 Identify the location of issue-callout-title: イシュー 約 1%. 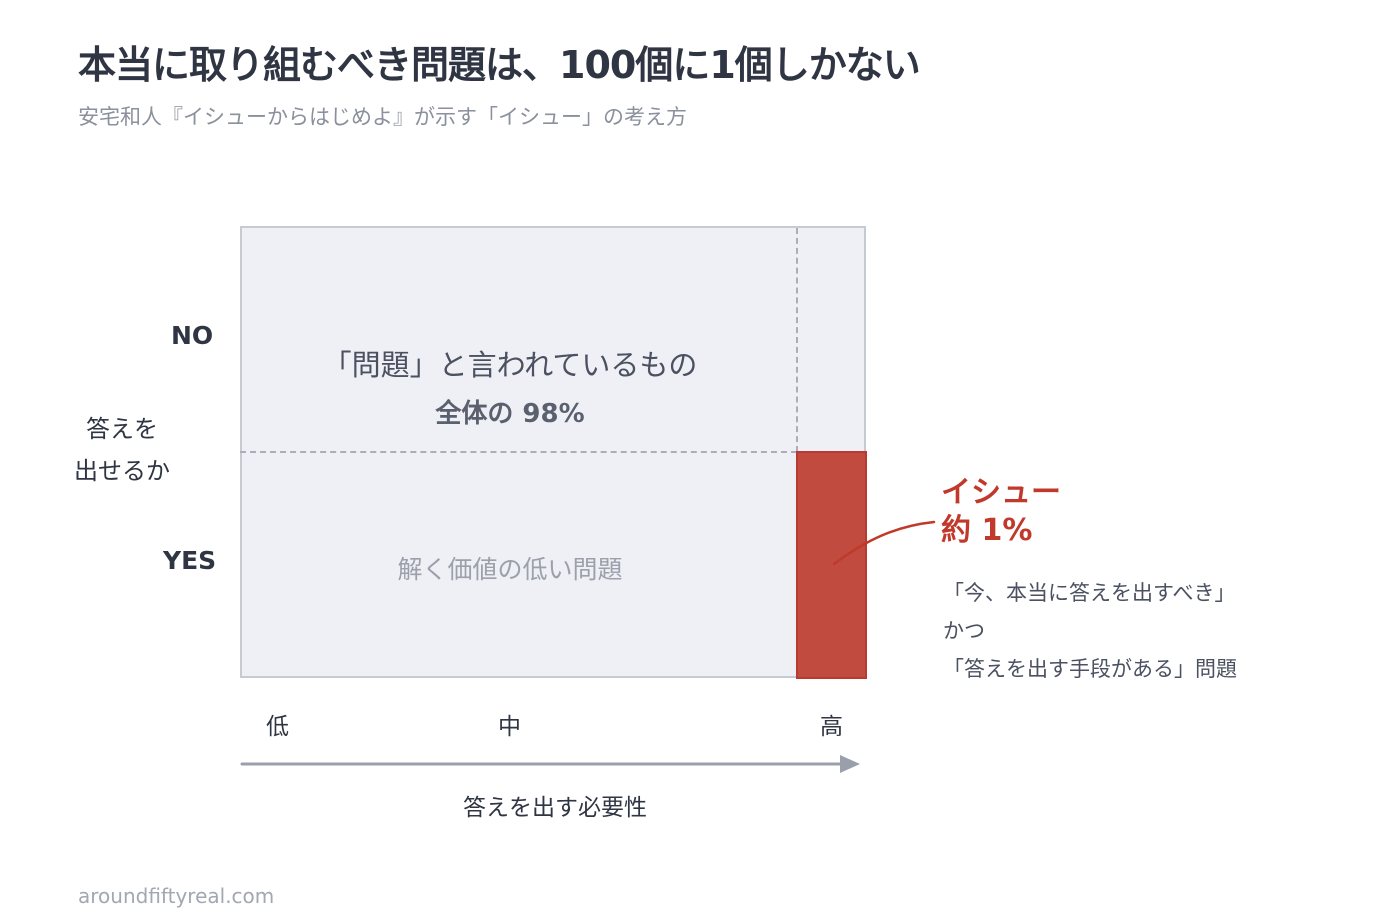
(1001, 512).